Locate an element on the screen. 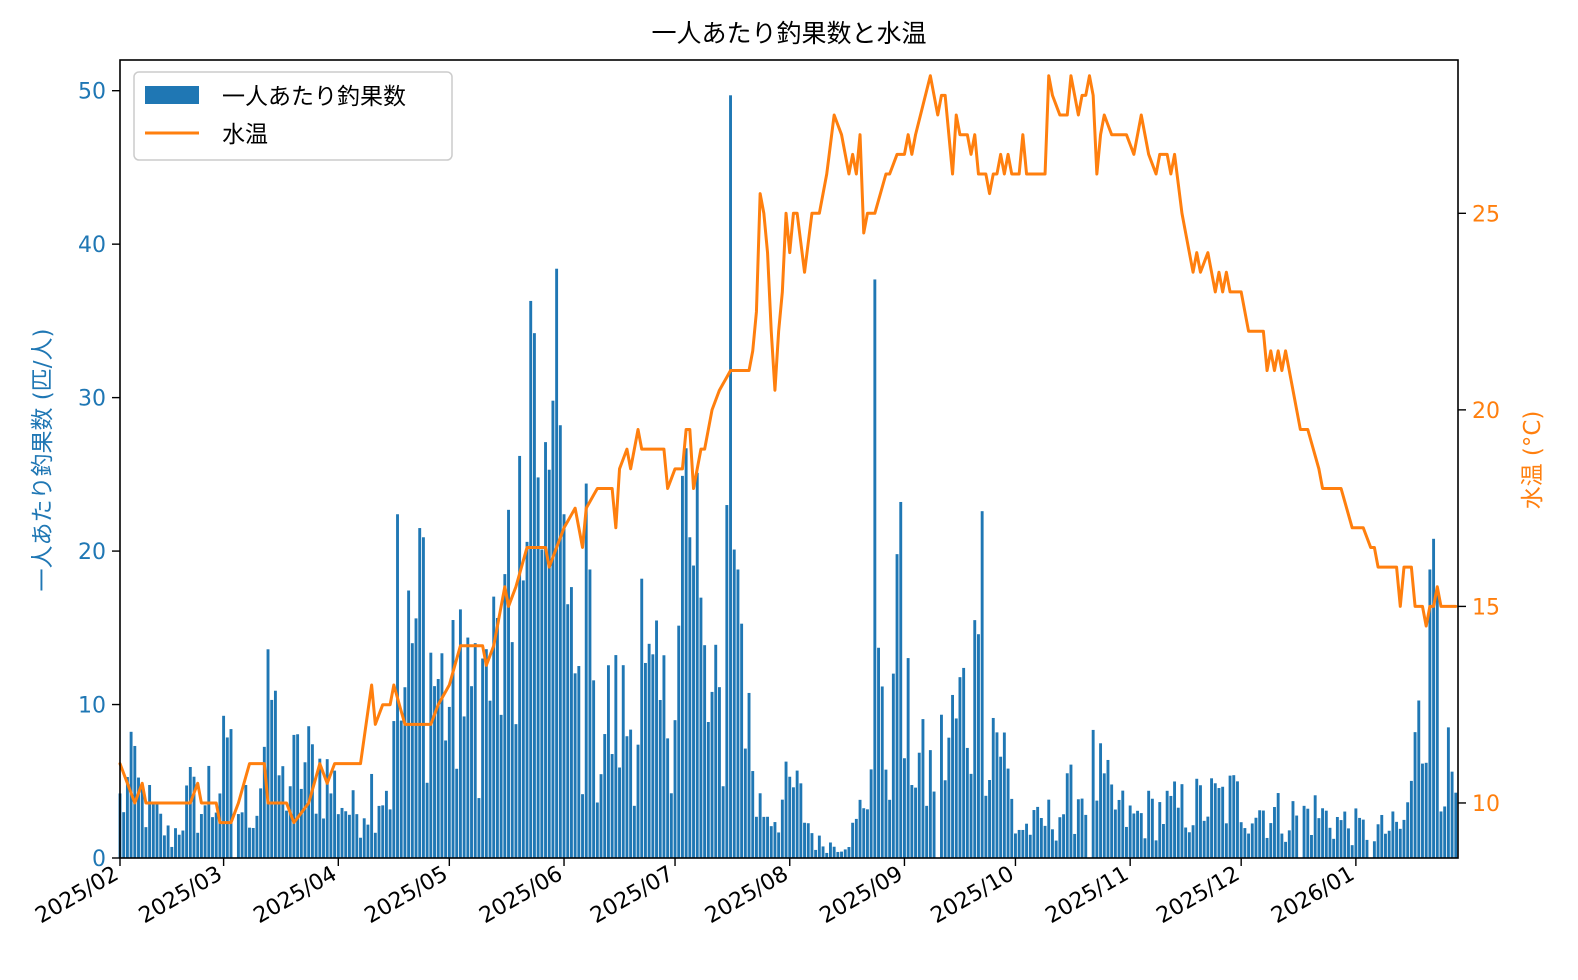 The height and width of the screenshot is (980, 1578). y2-tick-label: 10 is located at coordinates (1486, 804).